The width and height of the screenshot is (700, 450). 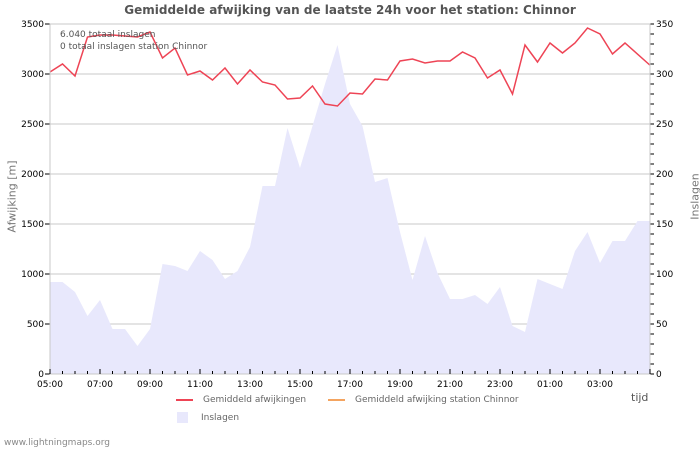 What do you see at coordinates (184, 400) in the screenshot?
I see `red-line-swatch-icon` at bounding box center [184, 400].